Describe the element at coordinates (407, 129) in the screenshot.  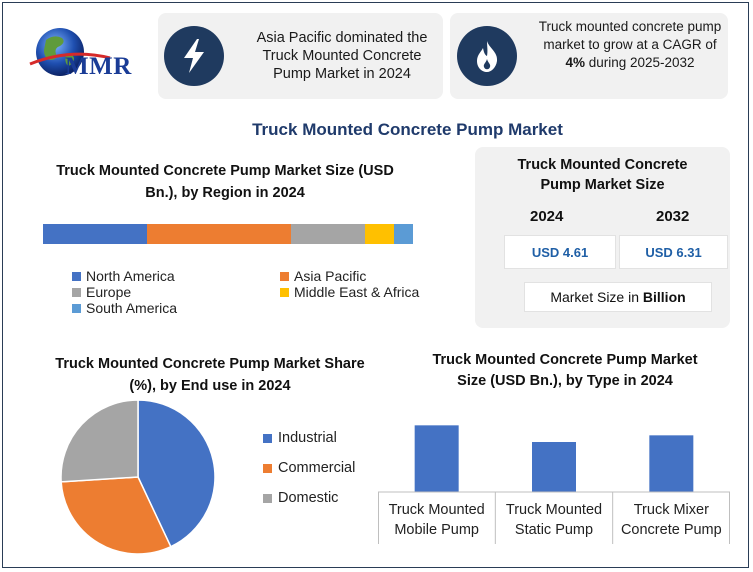
I see `main-title: Truck Mounted Concrete Pump Market` at that location.